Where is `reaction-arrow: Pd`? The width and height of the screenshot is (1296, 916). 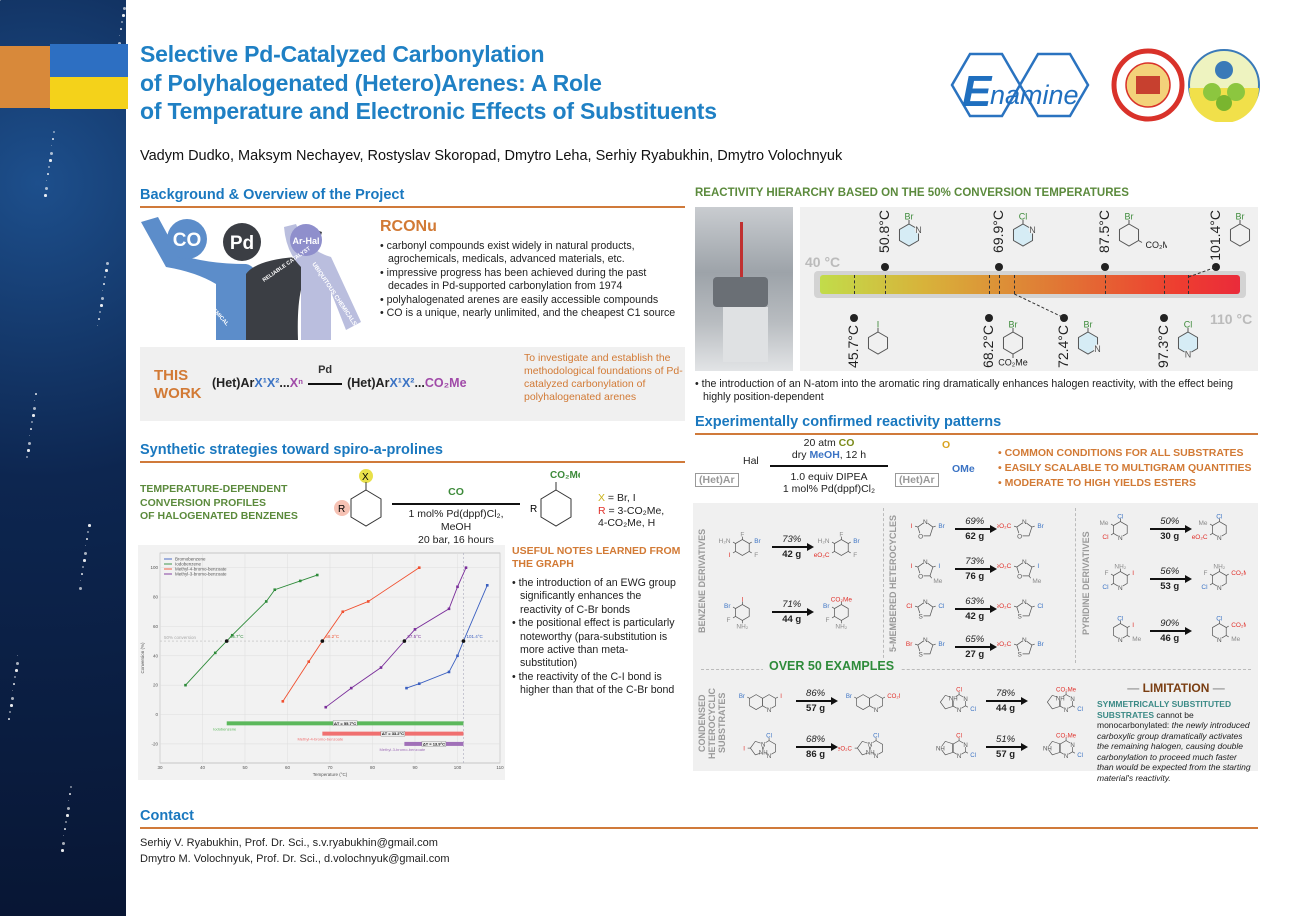
reaction-arrow: Pd is located at coordinates (325, 377).